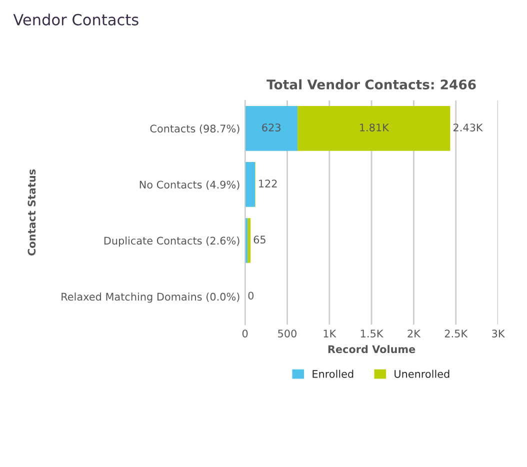  What do you see at coordinates (190, 185) in the screenshot?
I see `y-tick-label: No Contacts (4.9%)` at bounding box center [190, 185].